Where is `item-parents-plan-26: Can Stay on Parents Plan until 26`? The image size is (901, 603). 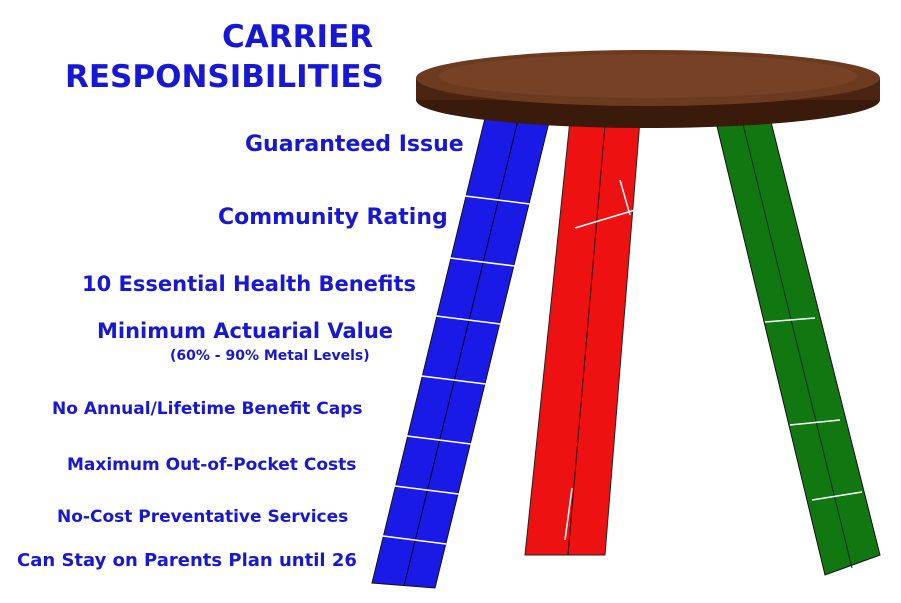
item-parents-plan-26: Can Stay on Parents Plan until 26 is located at coordinates (187, 560).